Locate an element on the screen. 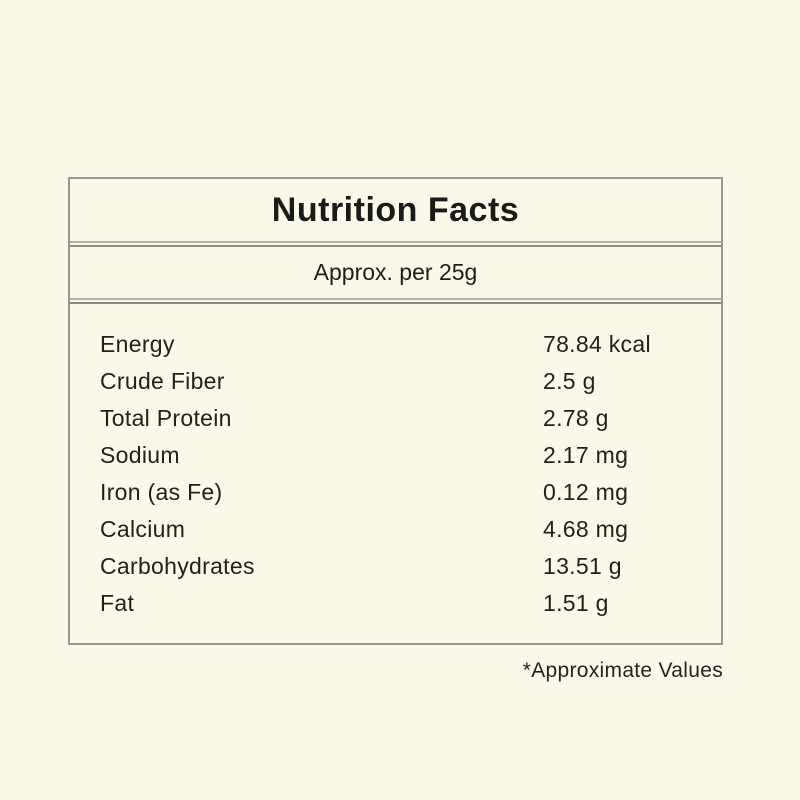 The width and height of the screenshot is (800, 800). nutrient-name: Iron (as Fe) is located at coordinates (161, 492).